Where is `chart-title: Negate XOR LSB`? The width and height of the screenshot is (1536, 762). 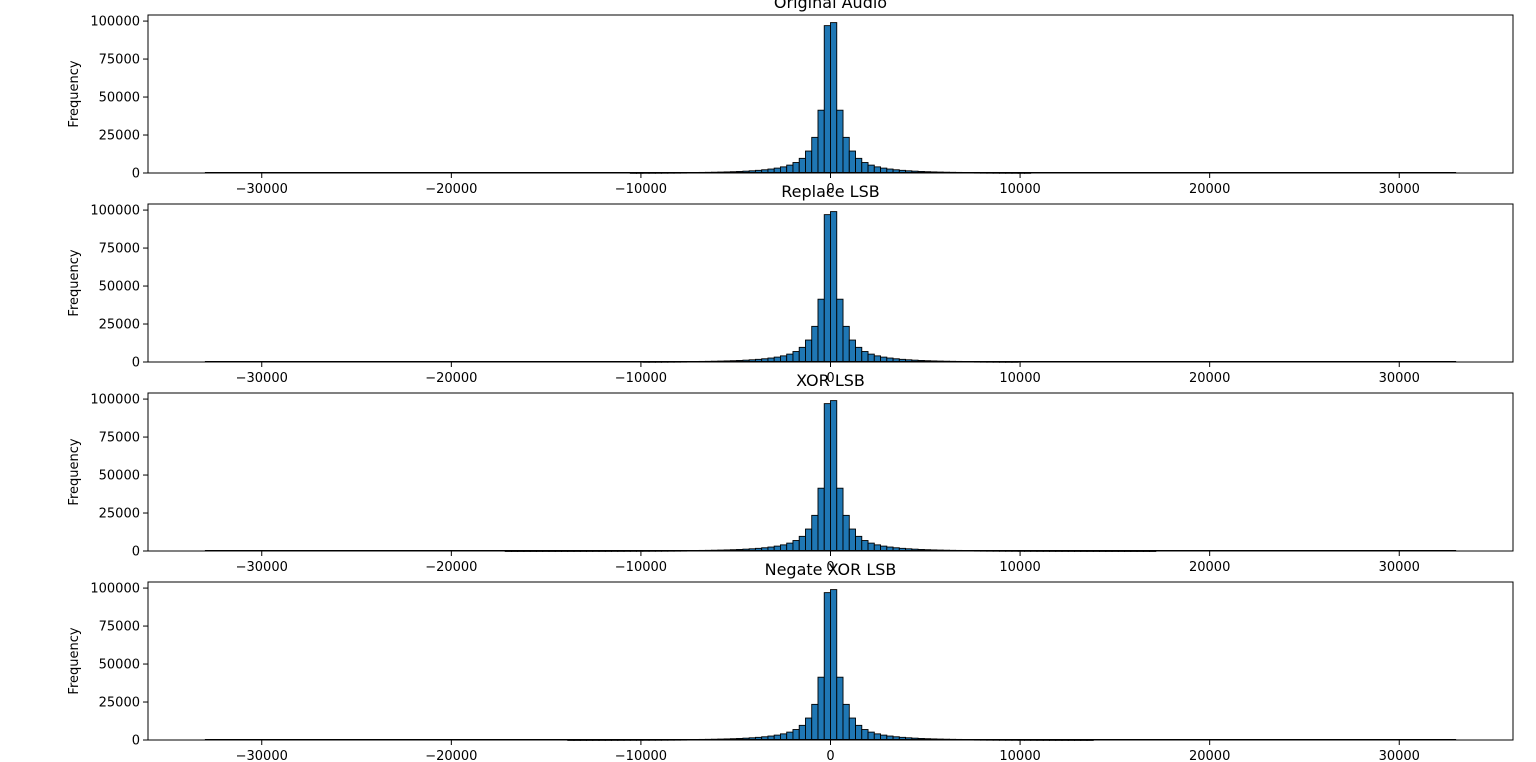 chart-title: Negate XOR LSB is located at coordinates (831, 569).